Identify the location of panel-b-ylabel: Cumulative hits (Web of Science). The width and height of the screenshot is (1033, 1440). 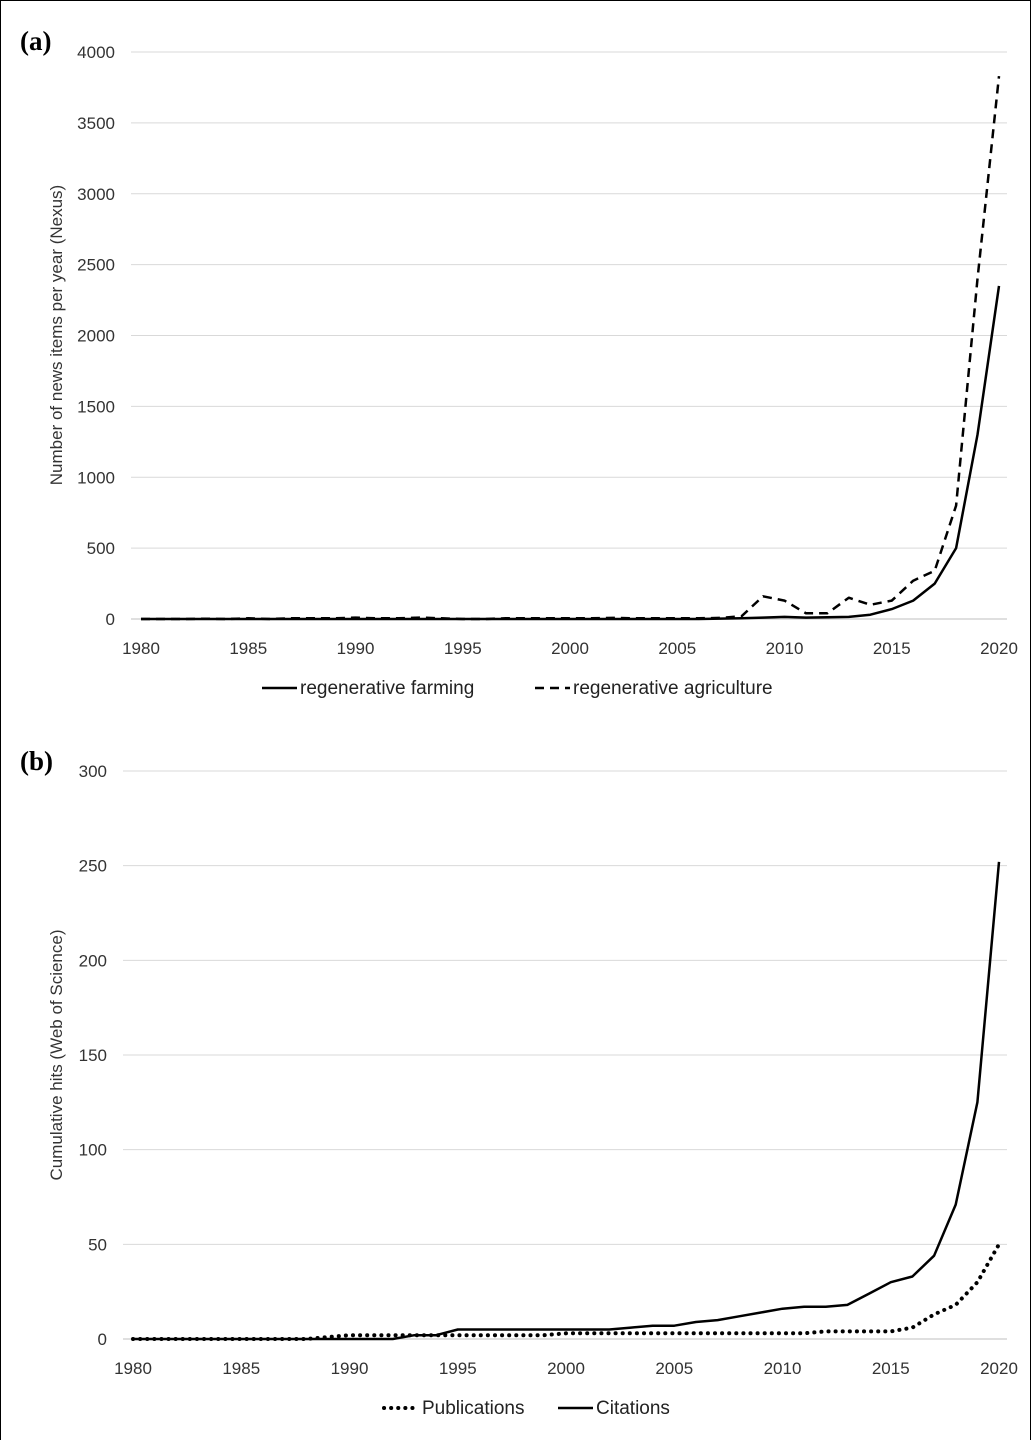
(56, 1054).